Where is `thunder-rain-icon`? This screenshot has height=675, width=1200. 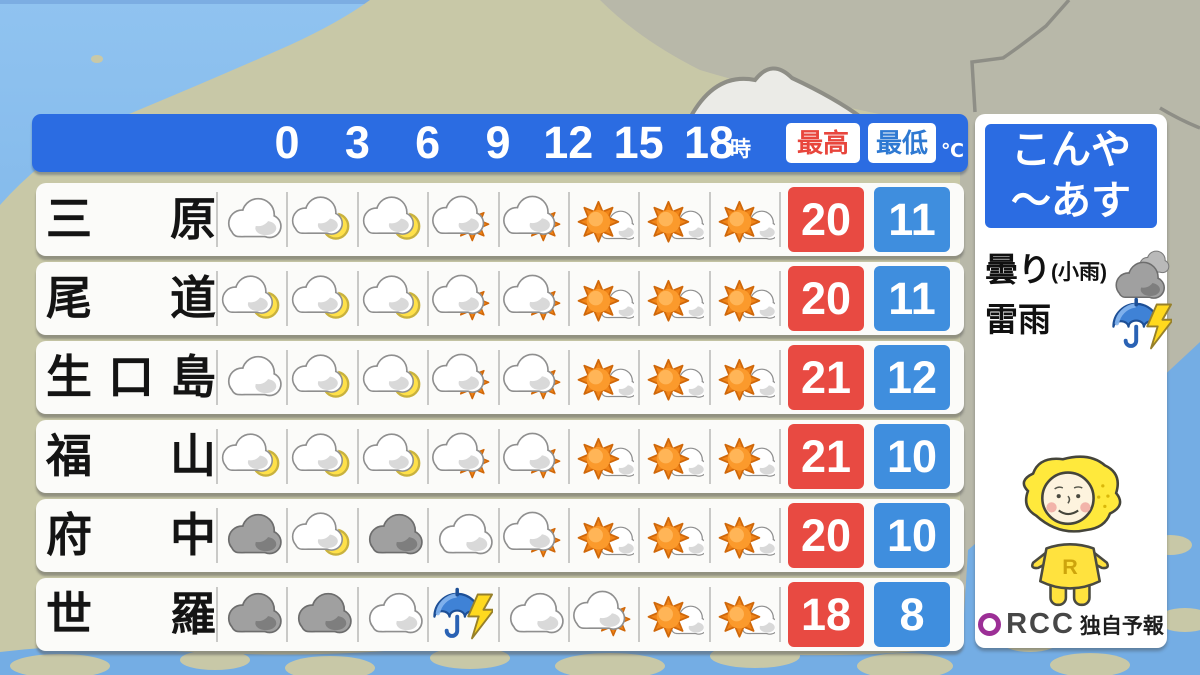 thunder-rain-icon is located at coordinates (1141, 324).